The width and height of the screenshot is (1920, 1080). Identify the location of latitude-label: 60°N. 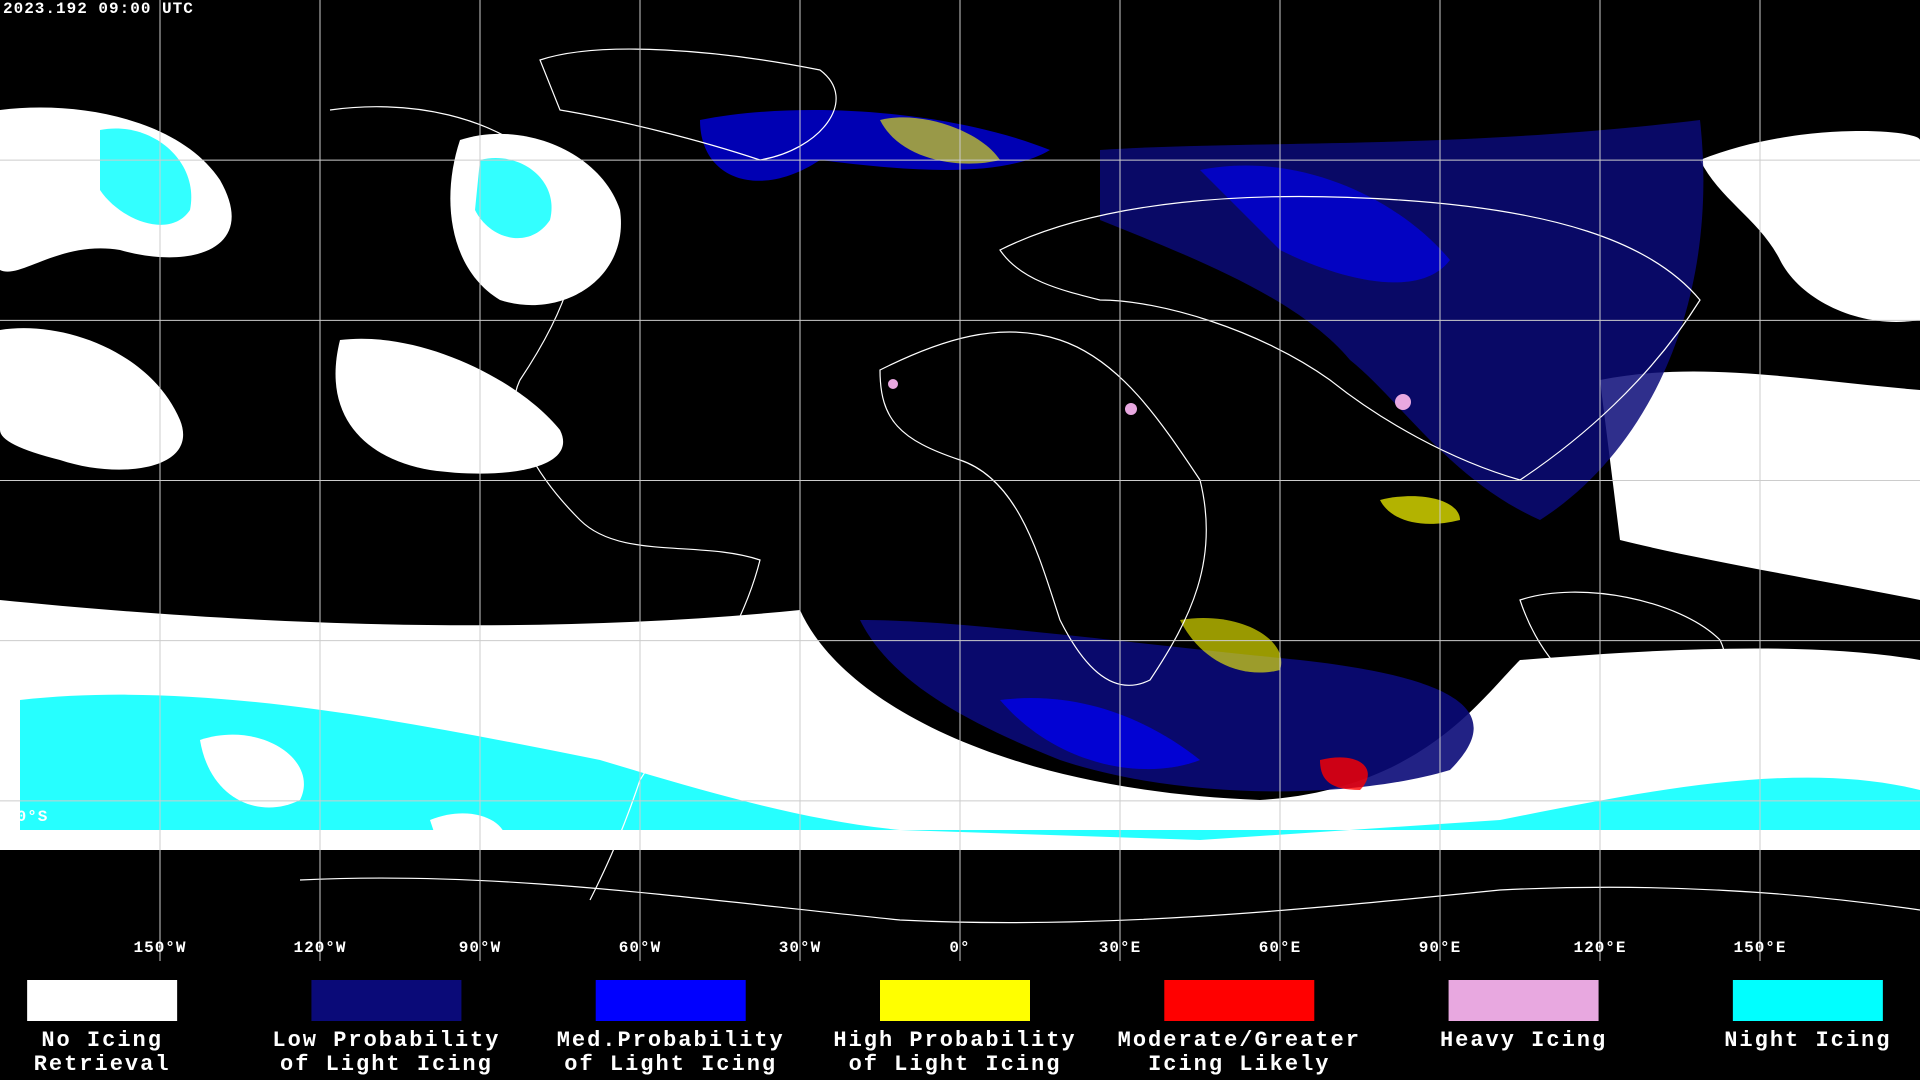
(27, 176).